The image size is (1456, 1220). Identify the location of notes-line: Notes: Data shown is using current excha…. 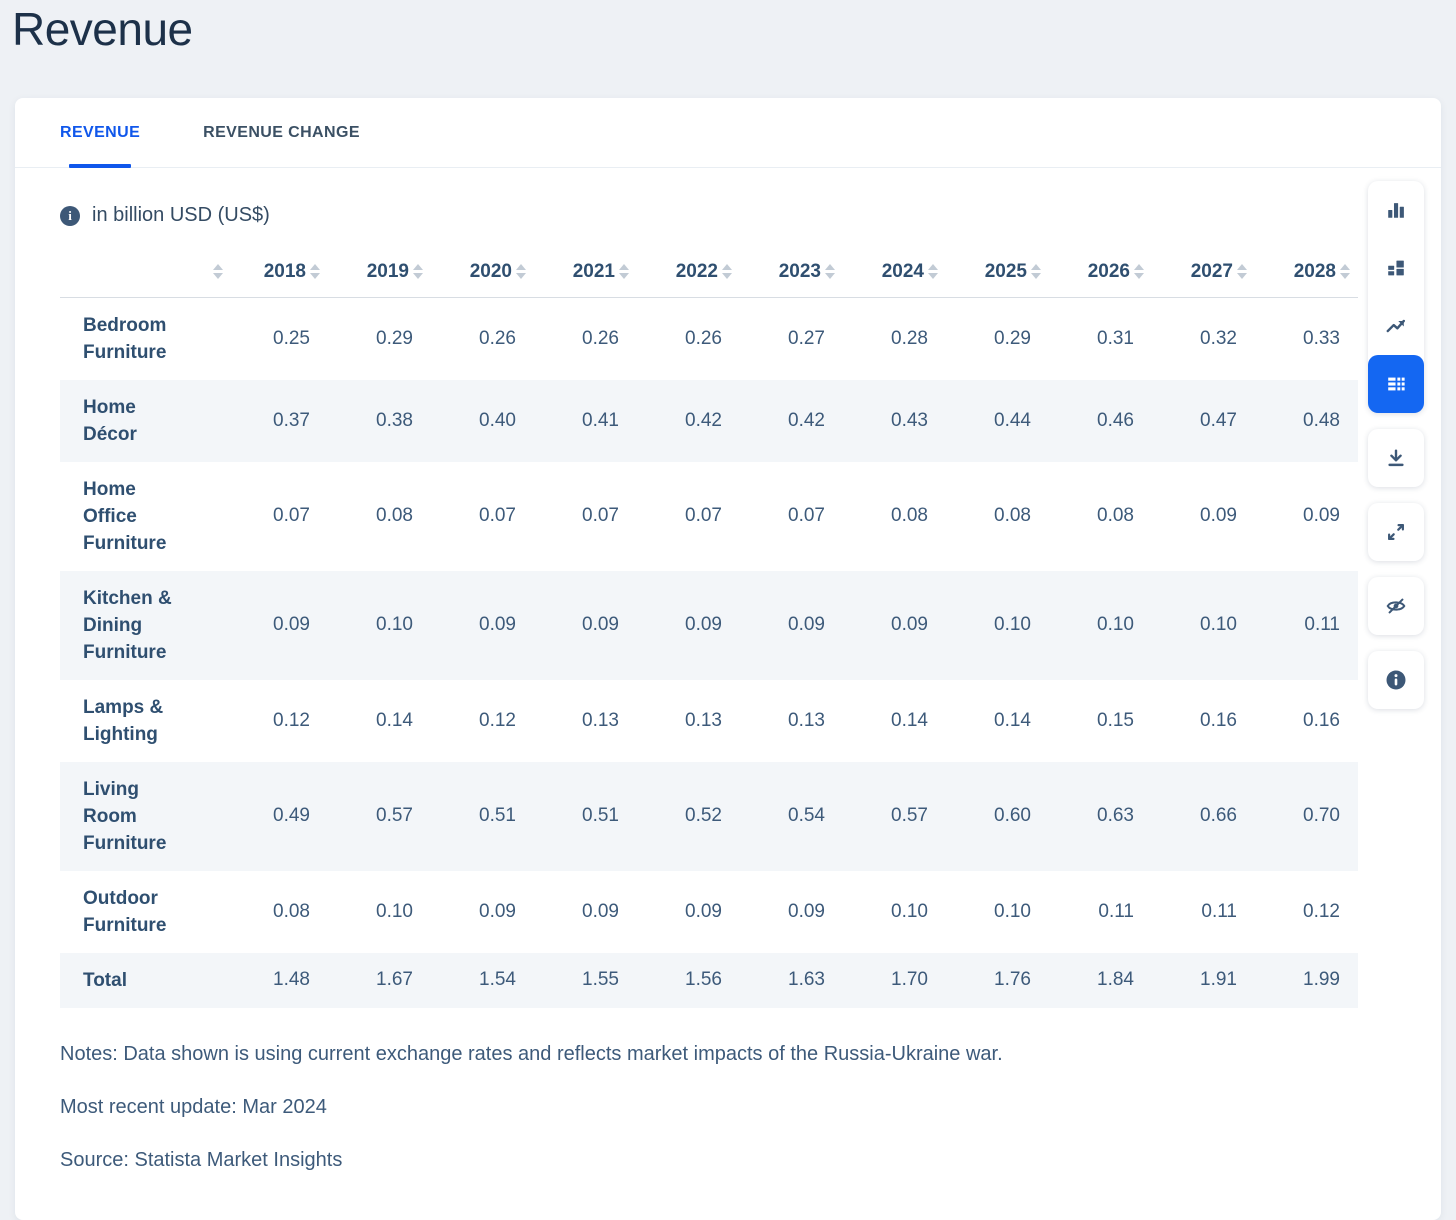
(531, 1053).